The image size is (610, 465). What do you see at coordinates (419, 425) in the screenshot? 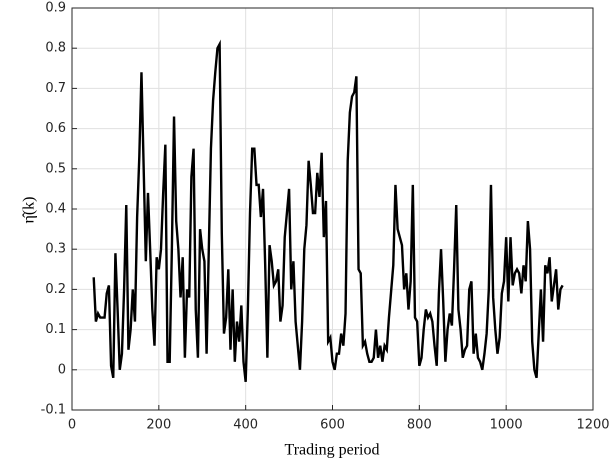
I see `x-tick-label: 800` at bounding box center [419, 425].